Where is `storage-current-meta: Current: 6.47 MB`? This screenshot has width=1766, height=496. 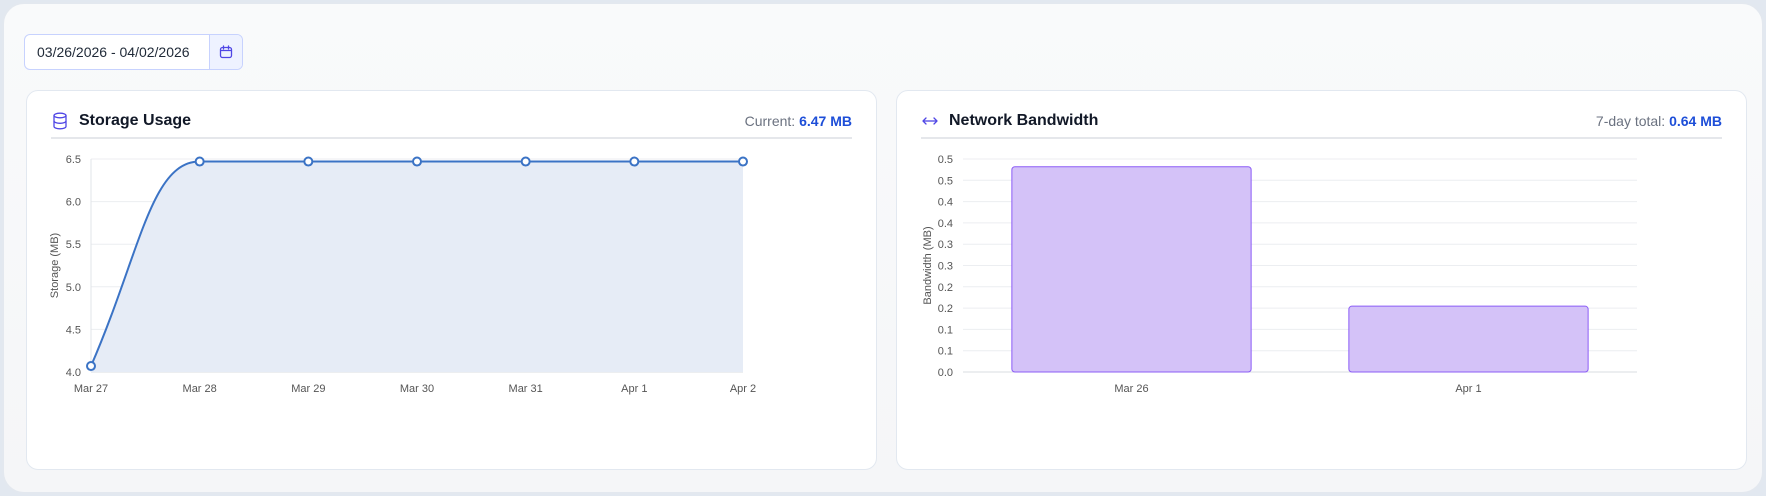 storage-current-meta: Current: 6.47 MB is located at coordinates (798, 121).